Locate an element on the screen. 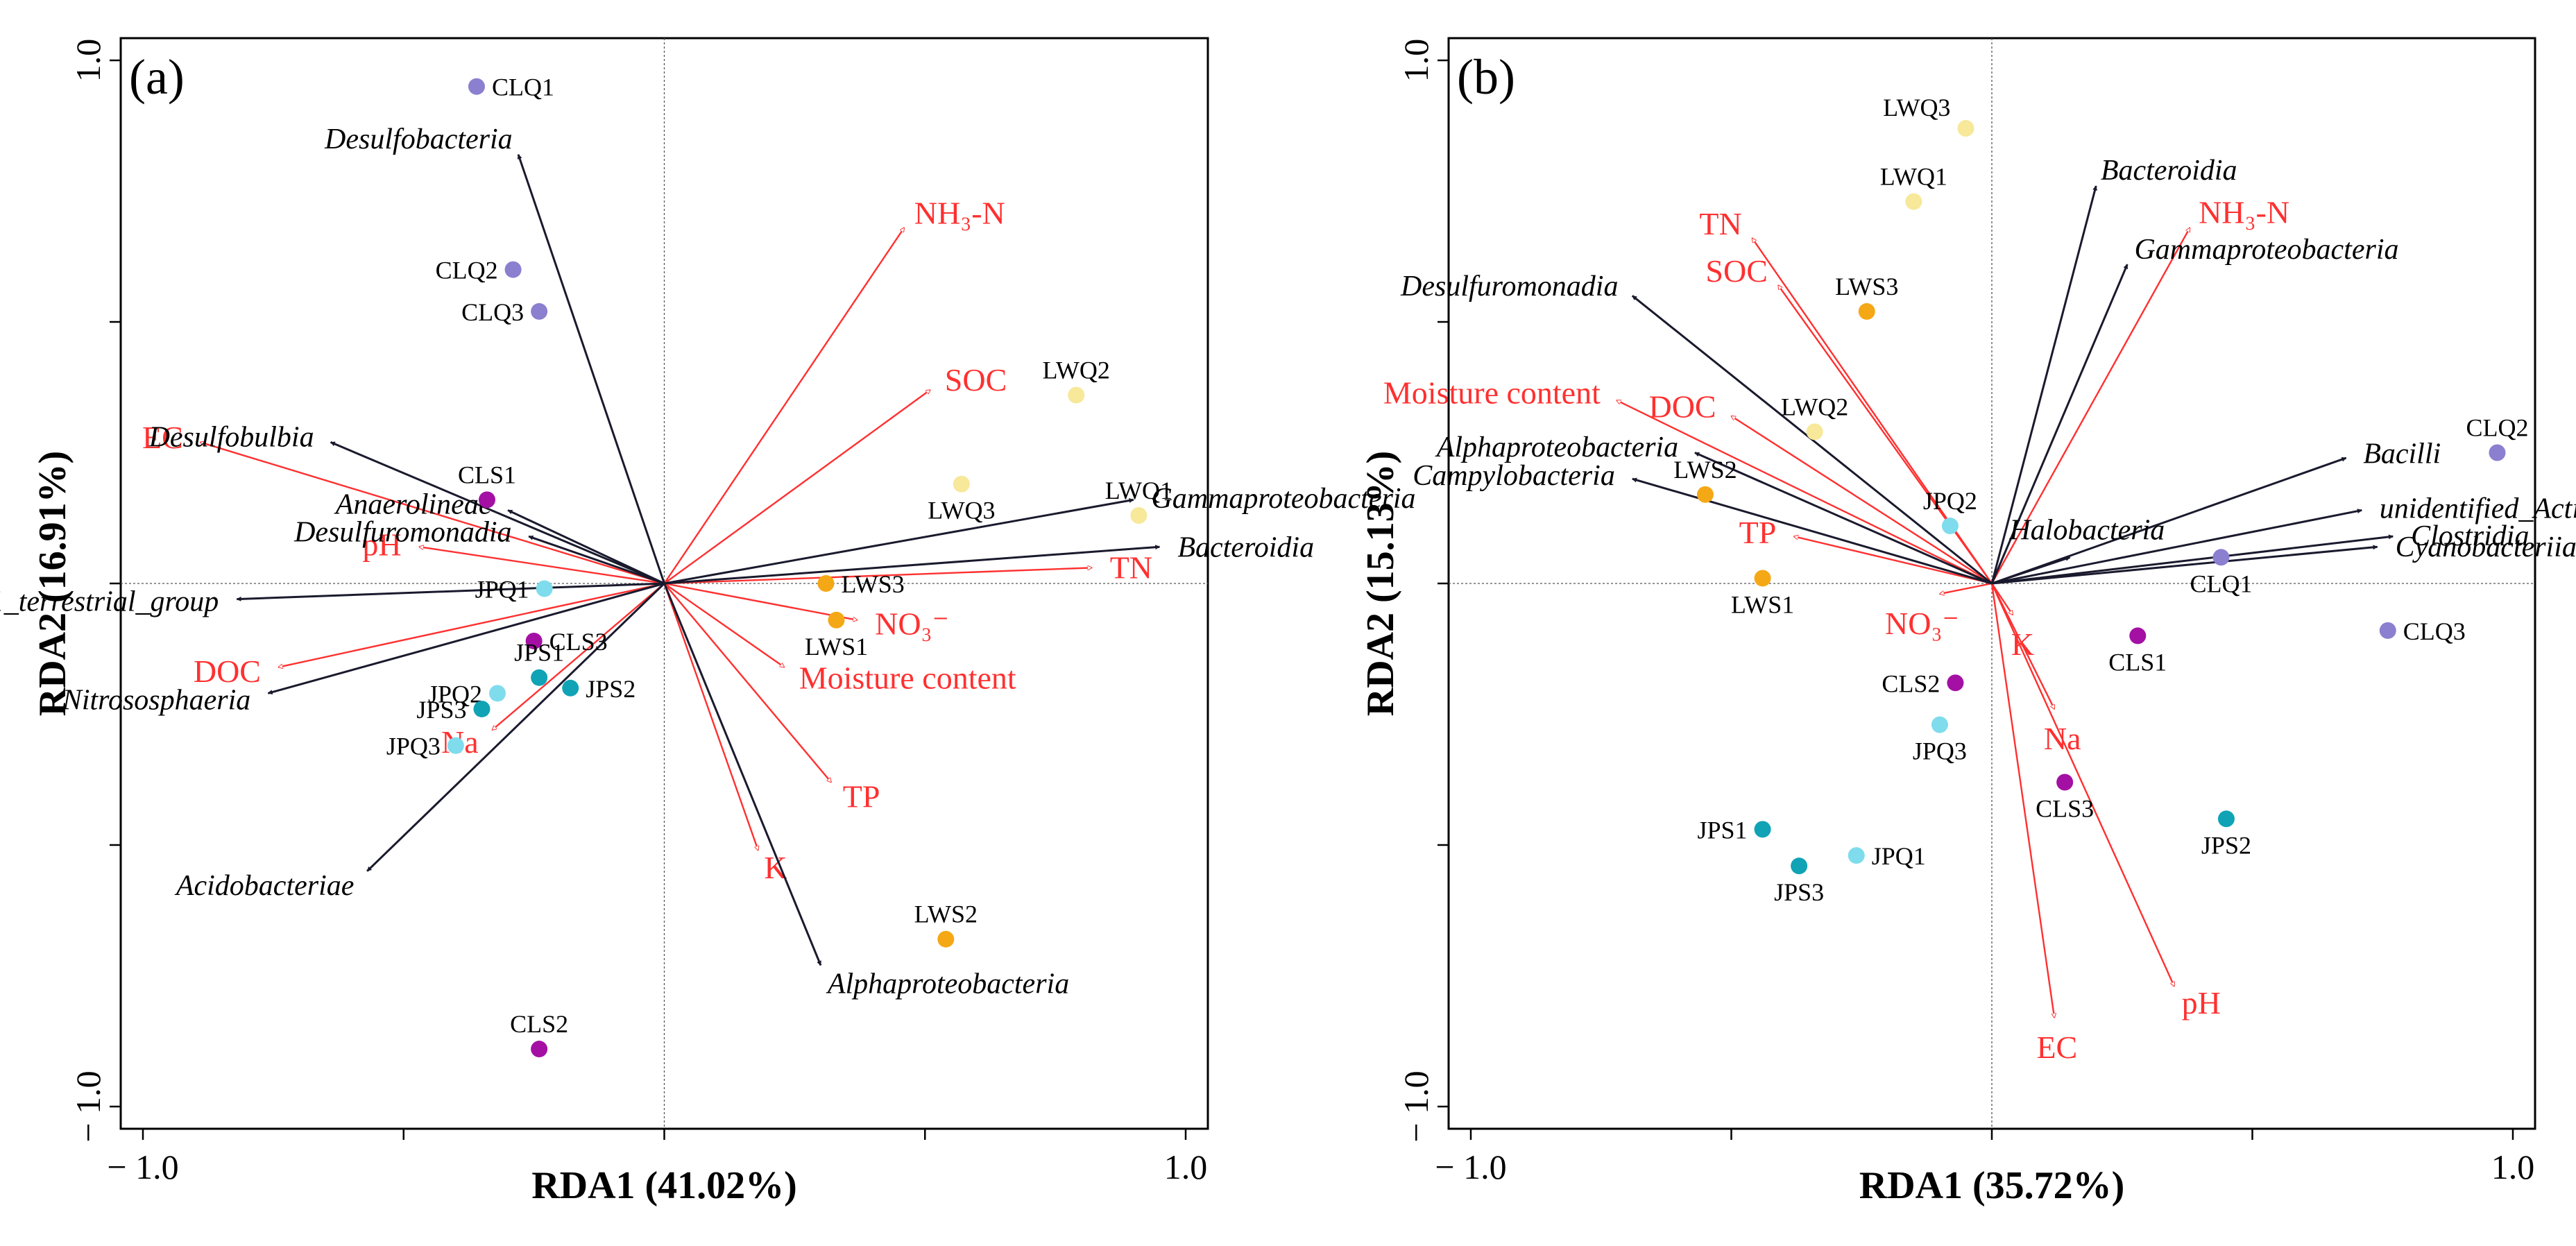  panel-label: (a) is located at coordinates (157, 77).